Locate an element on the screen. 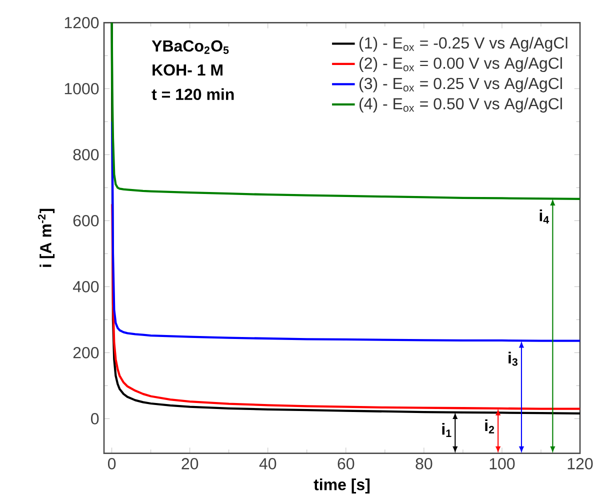 This screenshot has width=595, height=500. y-tick-label: 800 is located at coordinates (86, 154).